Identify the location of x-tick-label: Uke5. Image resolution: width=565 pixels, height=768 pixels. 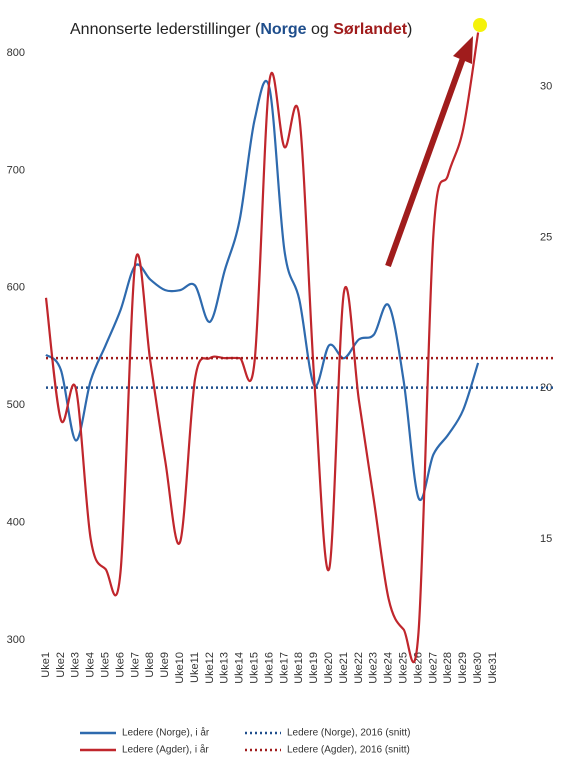
(106, 665).